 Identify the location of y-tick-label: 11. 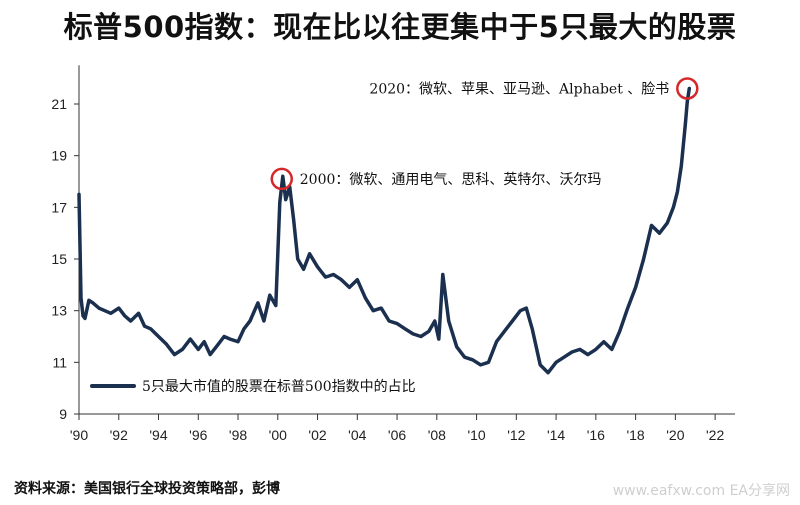
(59, 362).